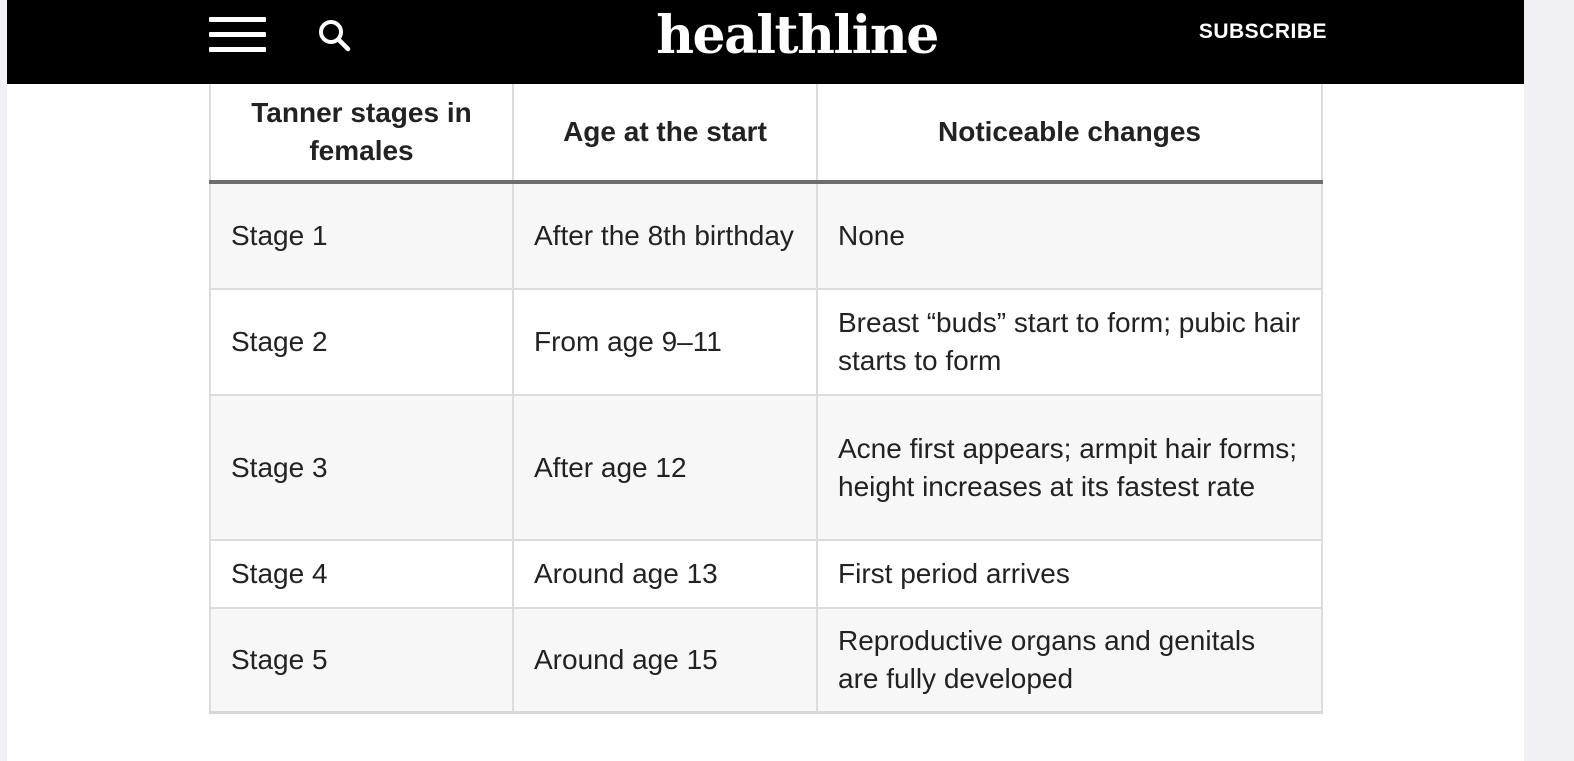  What do you see at coordinates (237, 35) in the screenshot?
I see `hamburger-menu-icon` at bounding box center [237, 35].